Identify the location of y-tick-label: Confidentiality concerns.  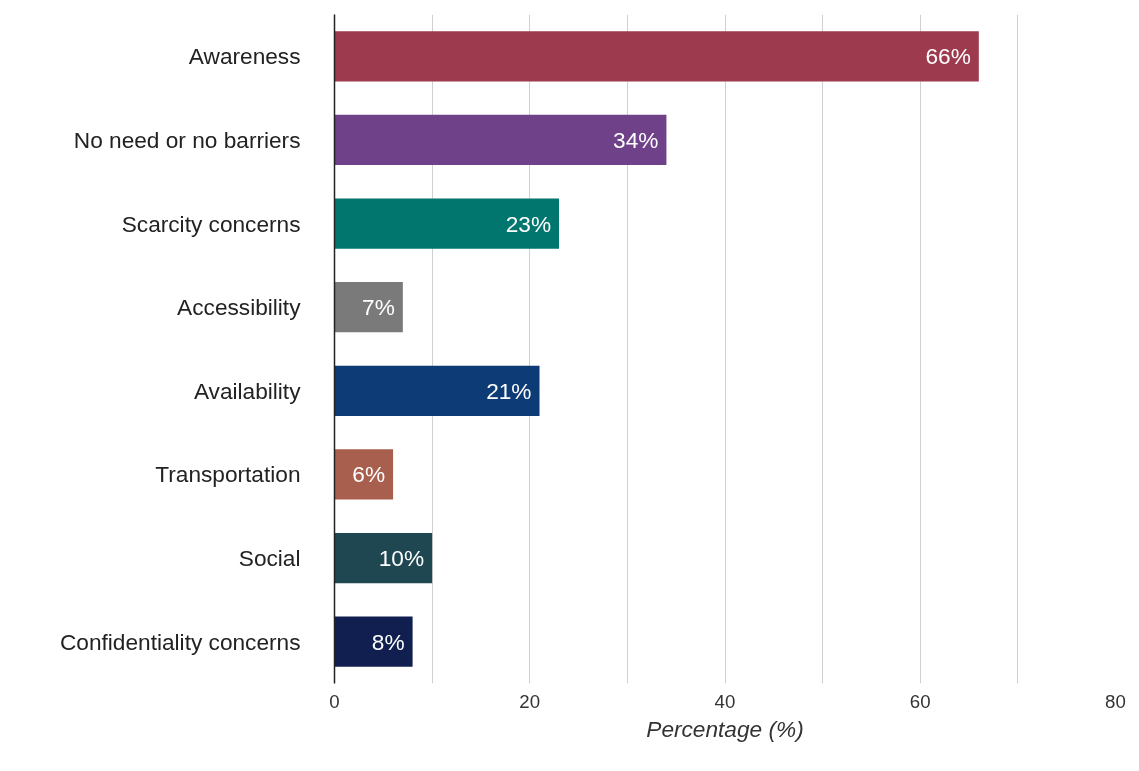
(180, 641).